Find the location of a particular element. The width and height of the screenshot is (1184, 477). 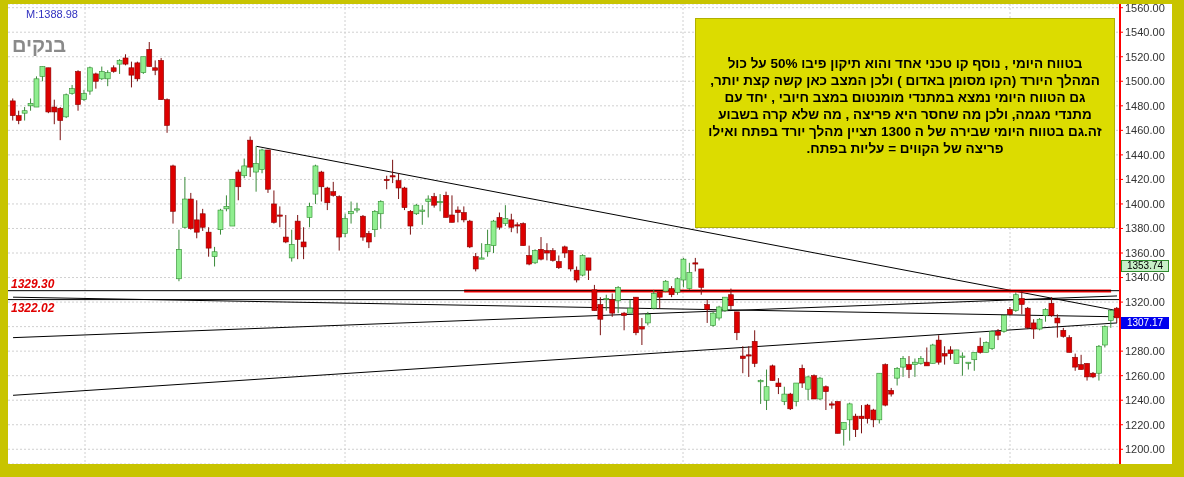

y-tick-label: 1440.00 is located at coordinates (1145, 154).